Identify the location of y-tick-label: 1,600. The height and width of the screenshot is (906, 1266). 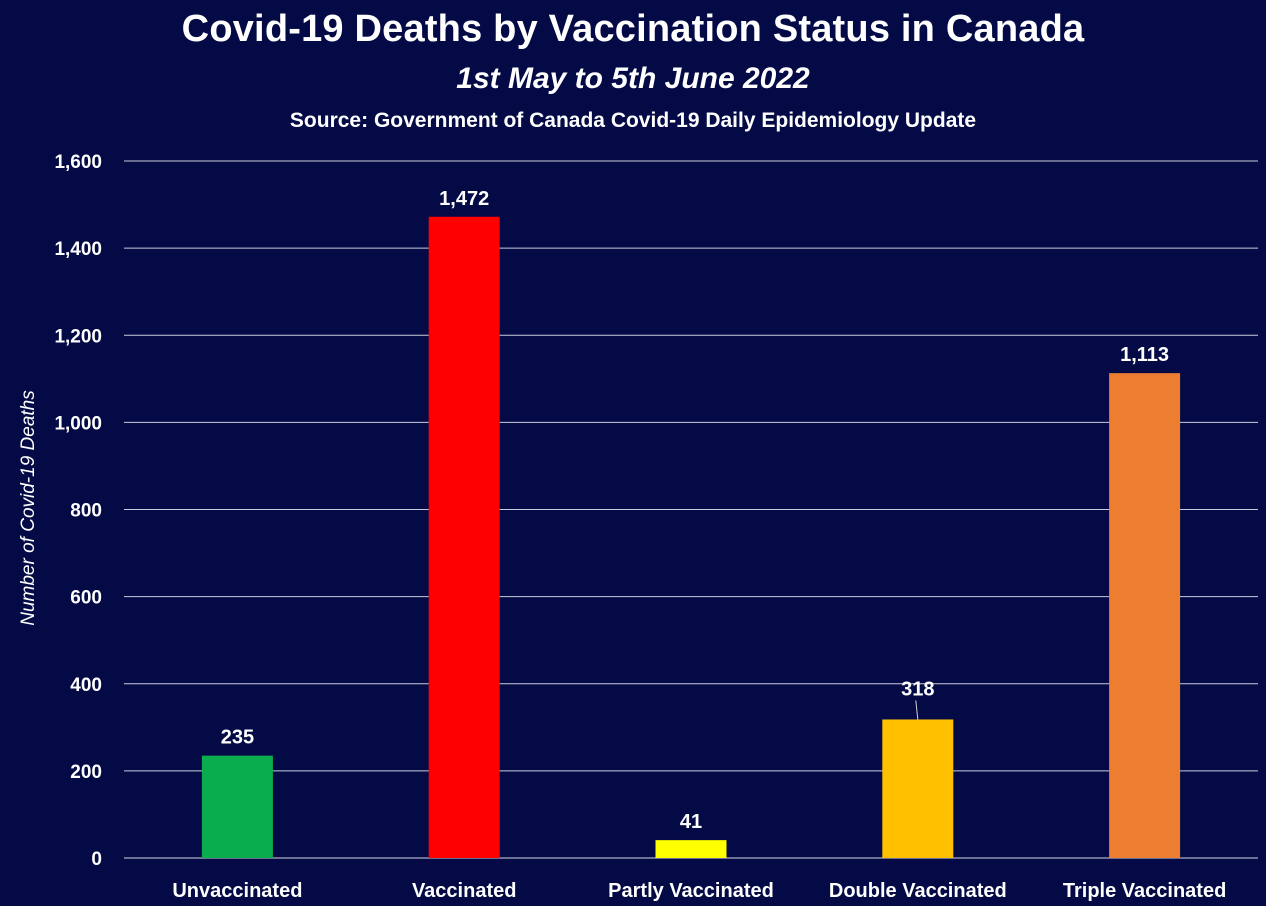
(78, 162).